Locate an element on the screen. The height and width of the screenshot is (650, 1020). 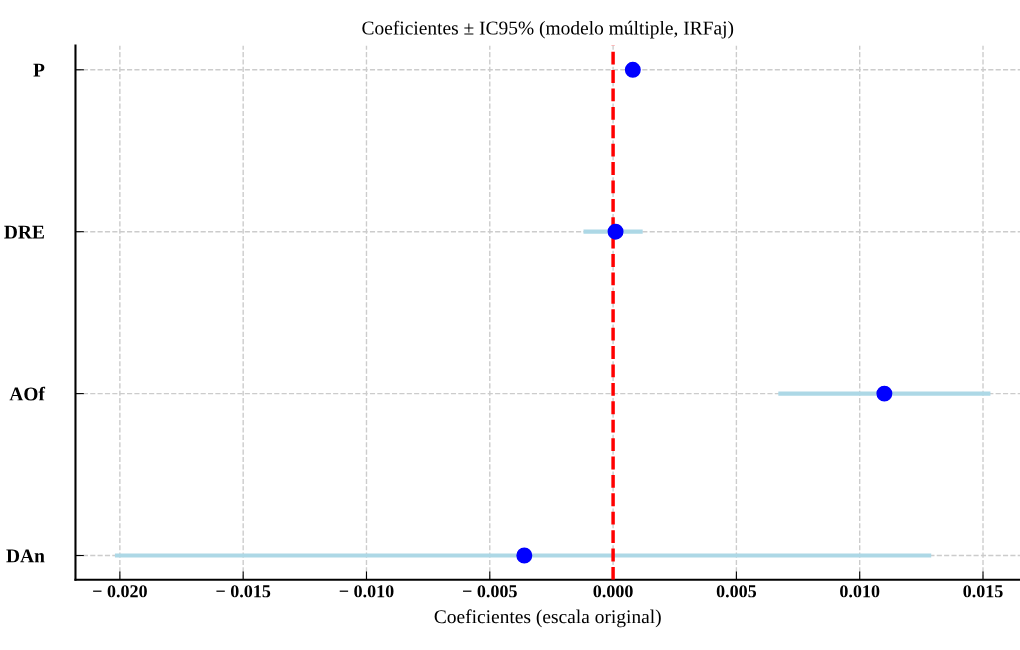
x-tick-label: 0.015 is located at coordinates (983, 591).